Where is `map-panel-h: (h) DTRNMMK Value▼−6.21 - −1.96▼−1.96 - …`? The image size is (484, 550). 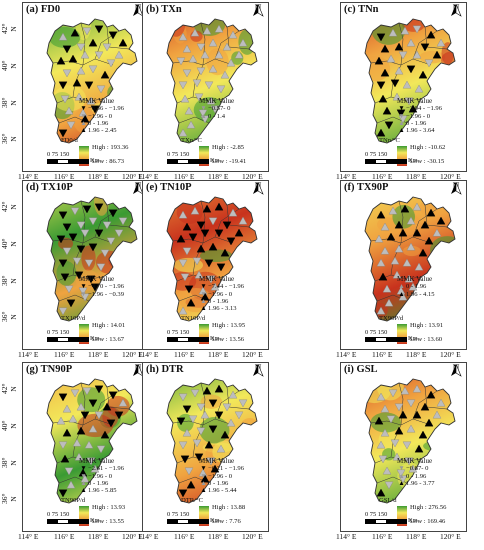 map-panel-h: (h) DTRNMMK Value▼−6.21 - −1.96▼−1.96 - … is located at coordinates (205, 447).